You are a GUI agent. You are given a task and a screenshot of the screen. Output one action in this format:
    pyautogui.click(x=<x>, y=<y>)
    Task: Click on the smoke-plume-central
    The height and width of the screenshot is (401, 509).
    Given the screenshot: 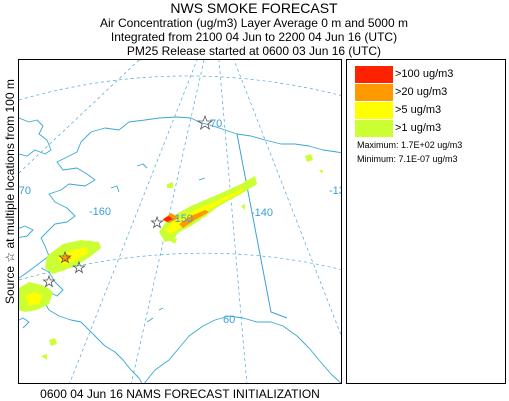 What is the action you would take?
    pyautogui.click(x=208, y=210)
    